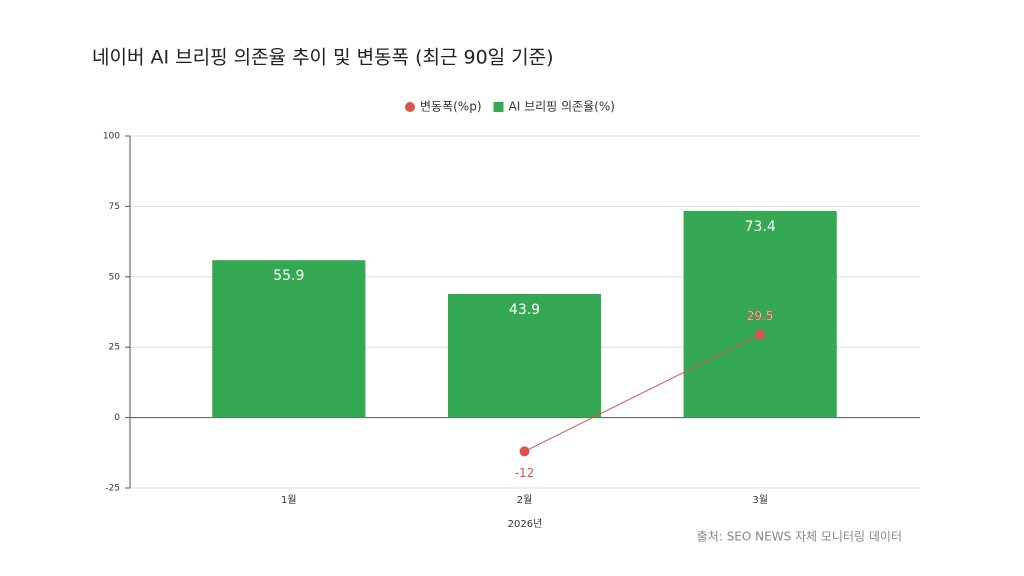 This screenshot has width=1024, height=576. I want to click on x-tick-label: 2월, so click(525, 500).